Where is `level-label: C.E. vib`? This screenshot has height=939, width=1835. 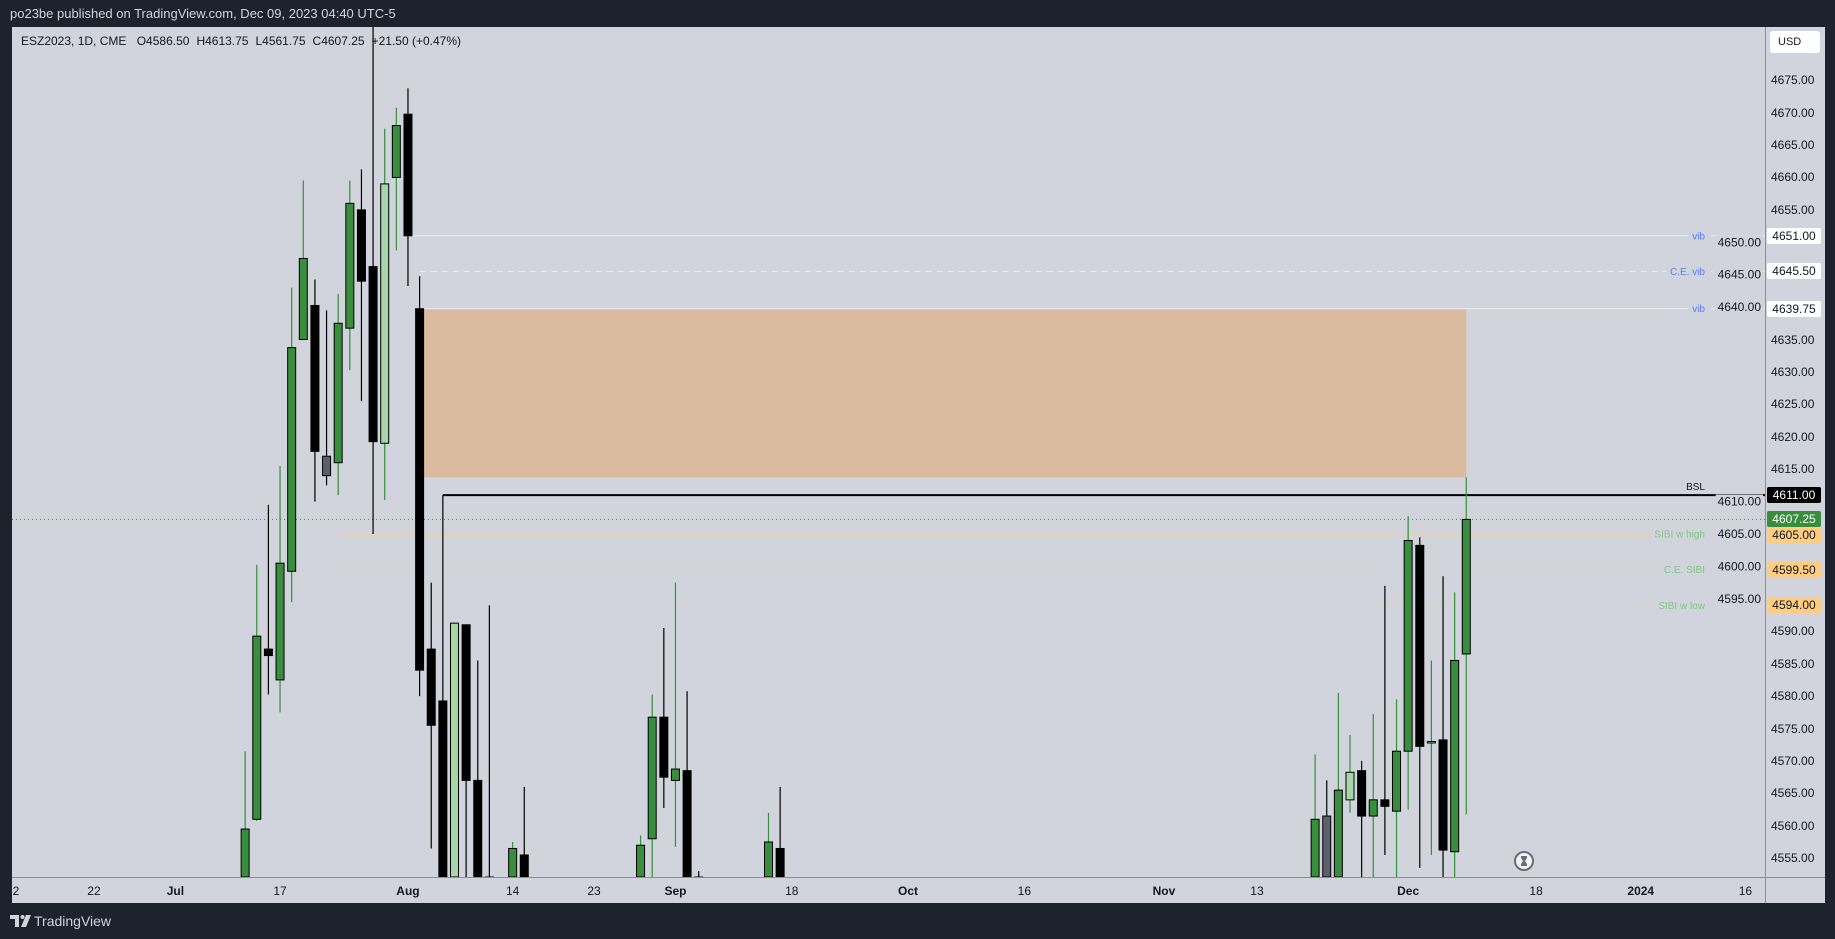
level-label: C.E. vib is located at coordinates (1687, 272).